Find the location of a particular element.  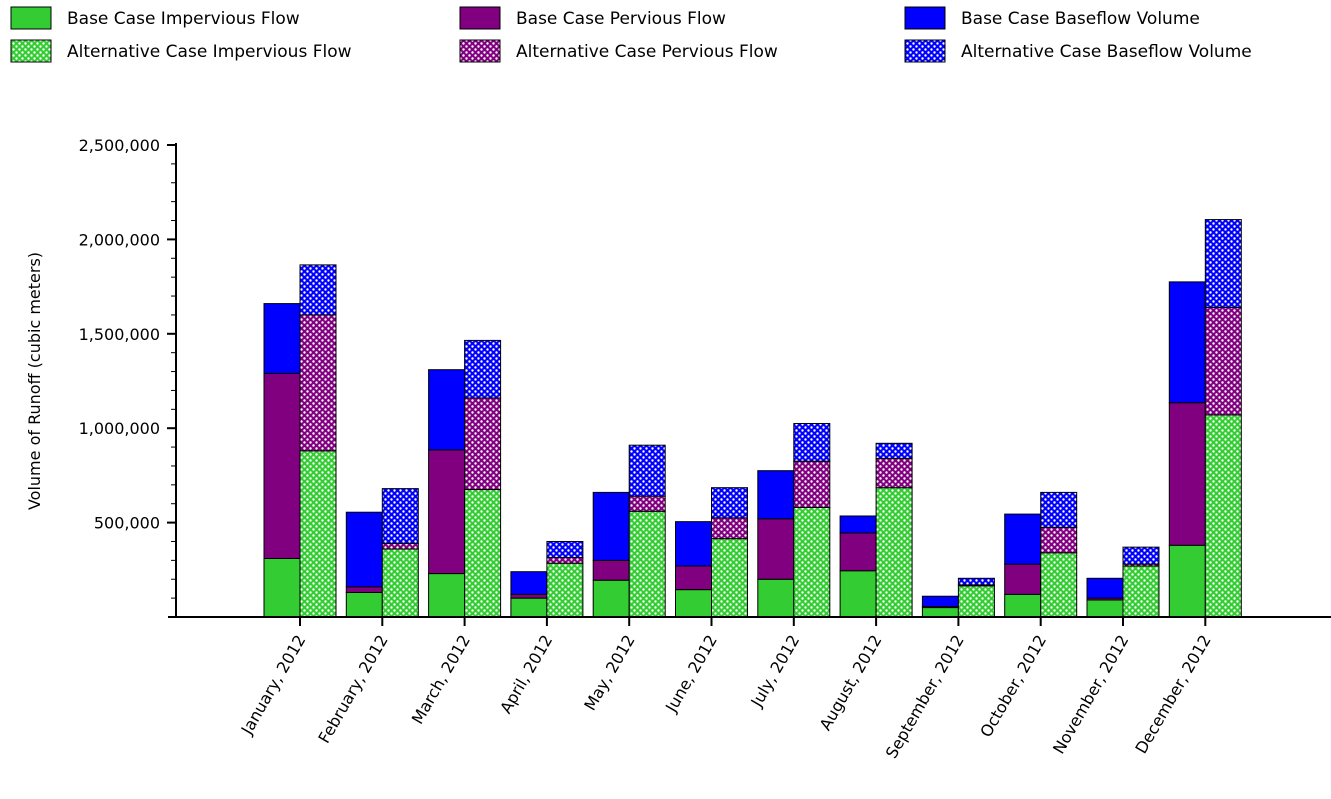

bar-september-2012-alternative-case-baseflow-volume is located at coordinates (976, 581).